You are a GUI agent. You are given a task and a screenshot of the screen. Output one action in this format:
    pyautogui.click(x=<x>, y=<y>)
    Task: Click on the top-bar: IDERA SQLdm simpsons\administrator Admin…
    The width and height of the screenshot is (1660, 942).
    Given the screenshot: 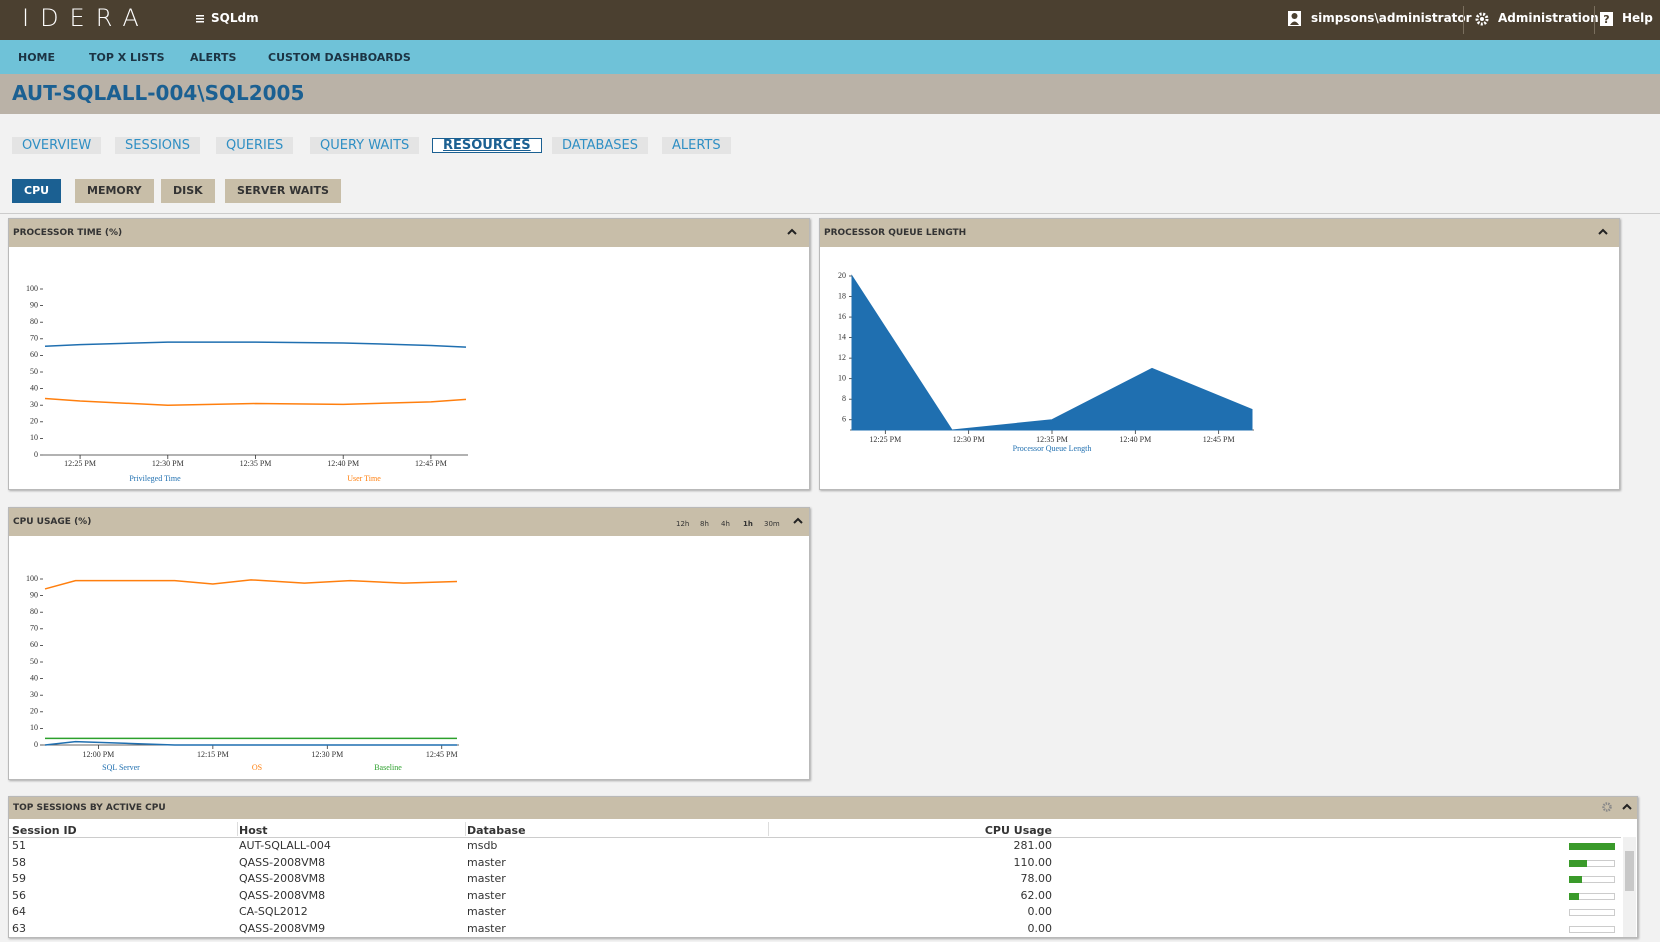 What is the action you would take?
    pyautogui.click(x=830, y=20)
    